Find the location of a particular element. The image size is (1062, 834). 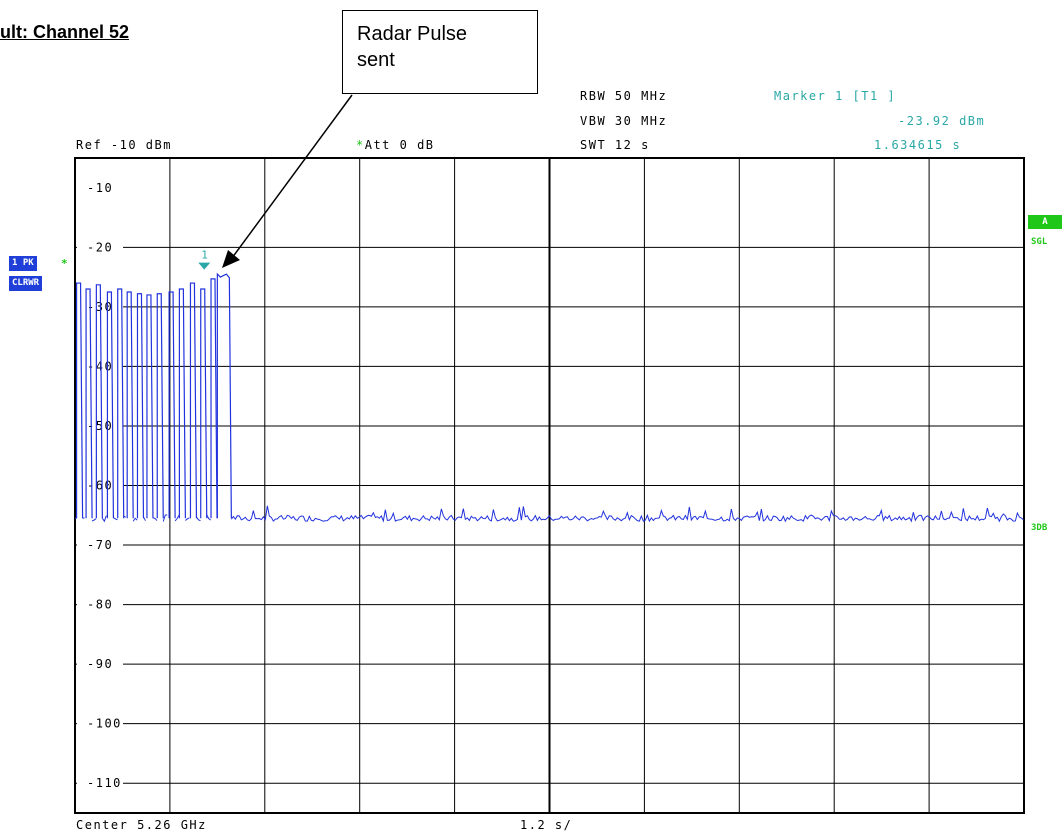

trace-mode: CLRWR is located at coordinates (26, 283).